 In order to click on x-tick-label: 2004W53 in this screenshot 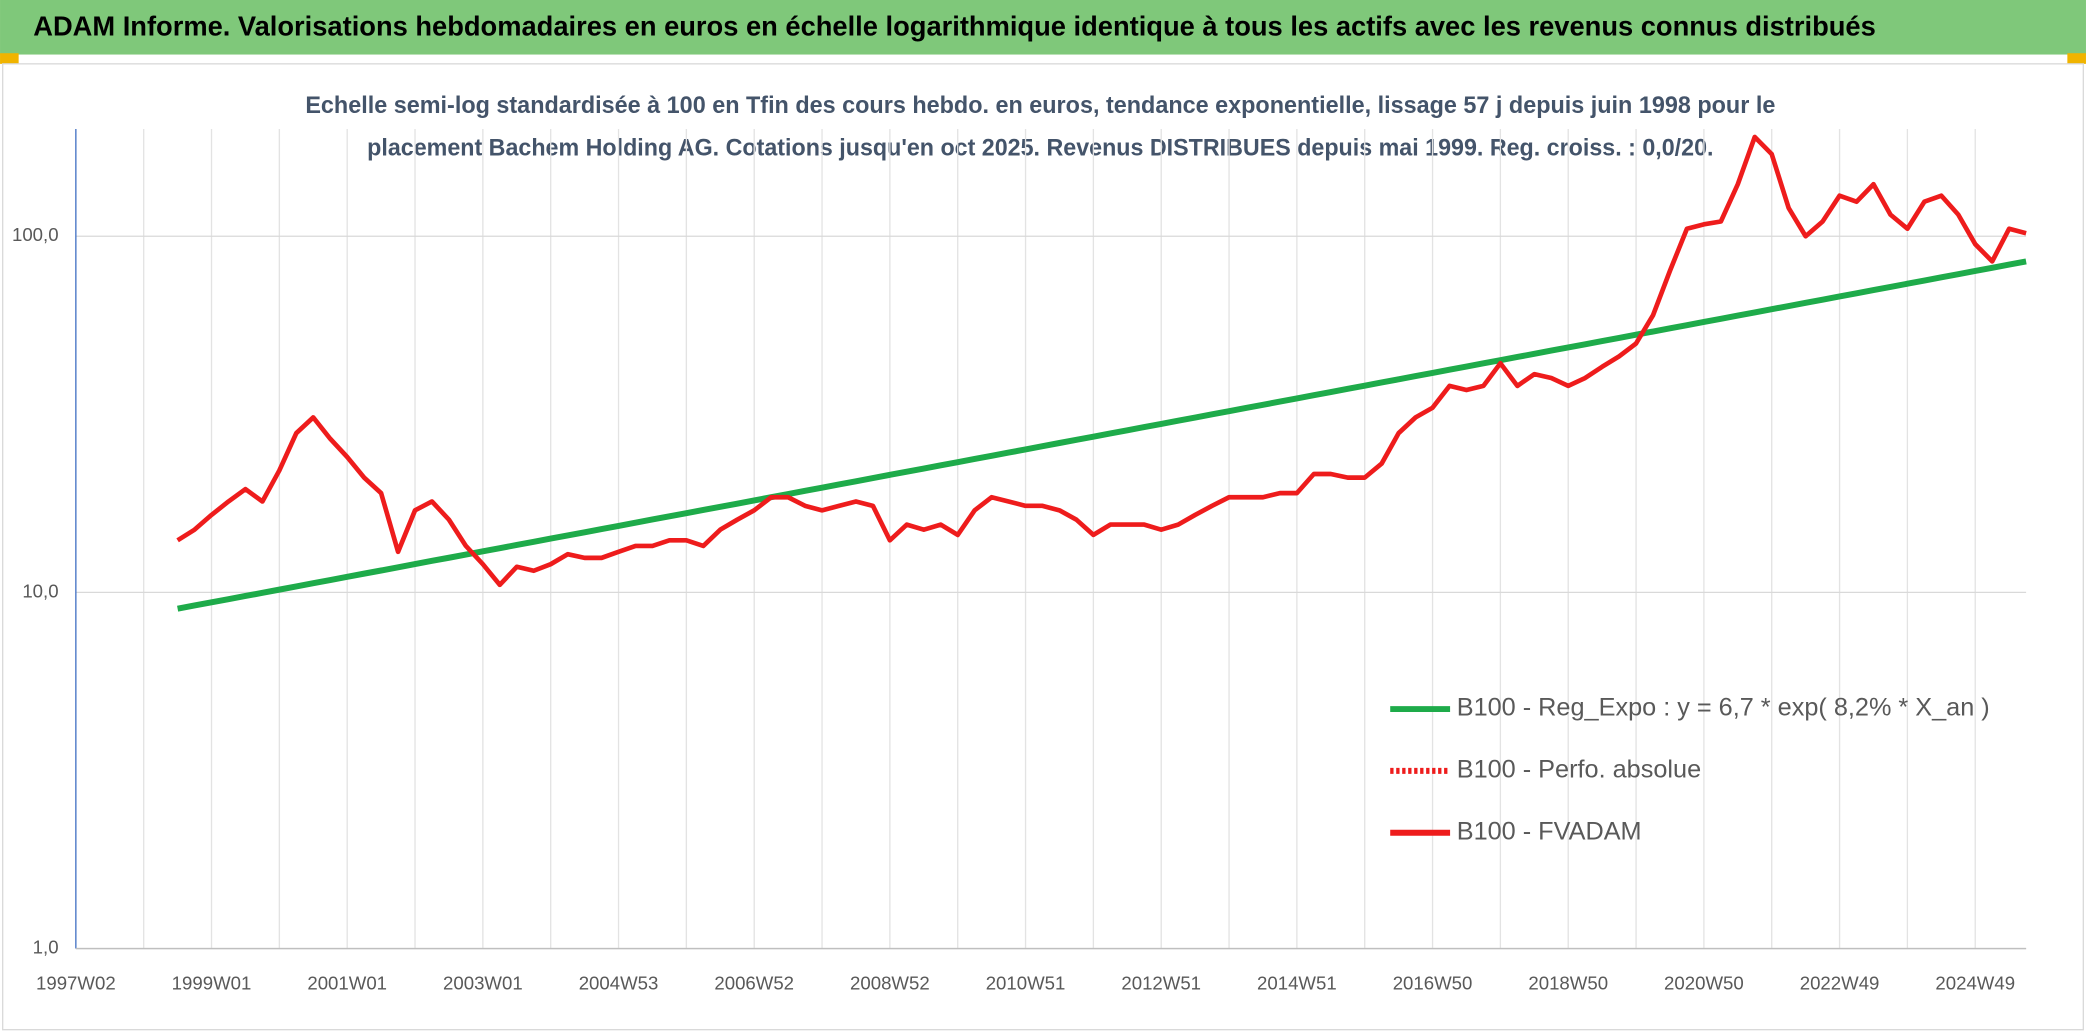, I will do `click(619, 982)`.